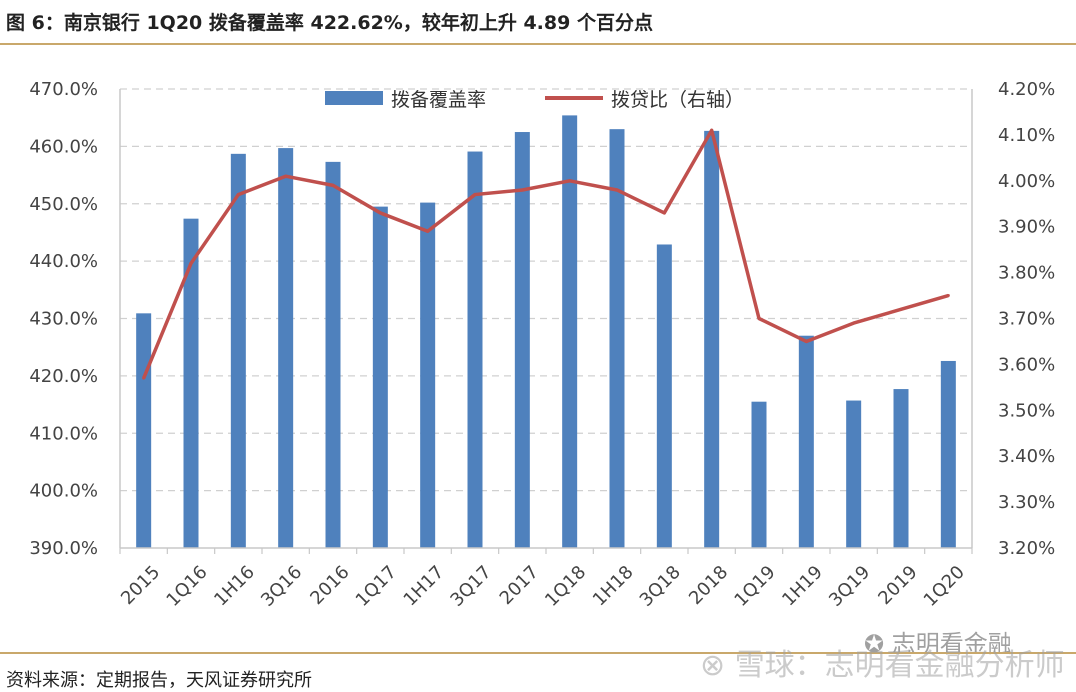  I want to click on x-tick-label: 1Q19, so click(754, 586).